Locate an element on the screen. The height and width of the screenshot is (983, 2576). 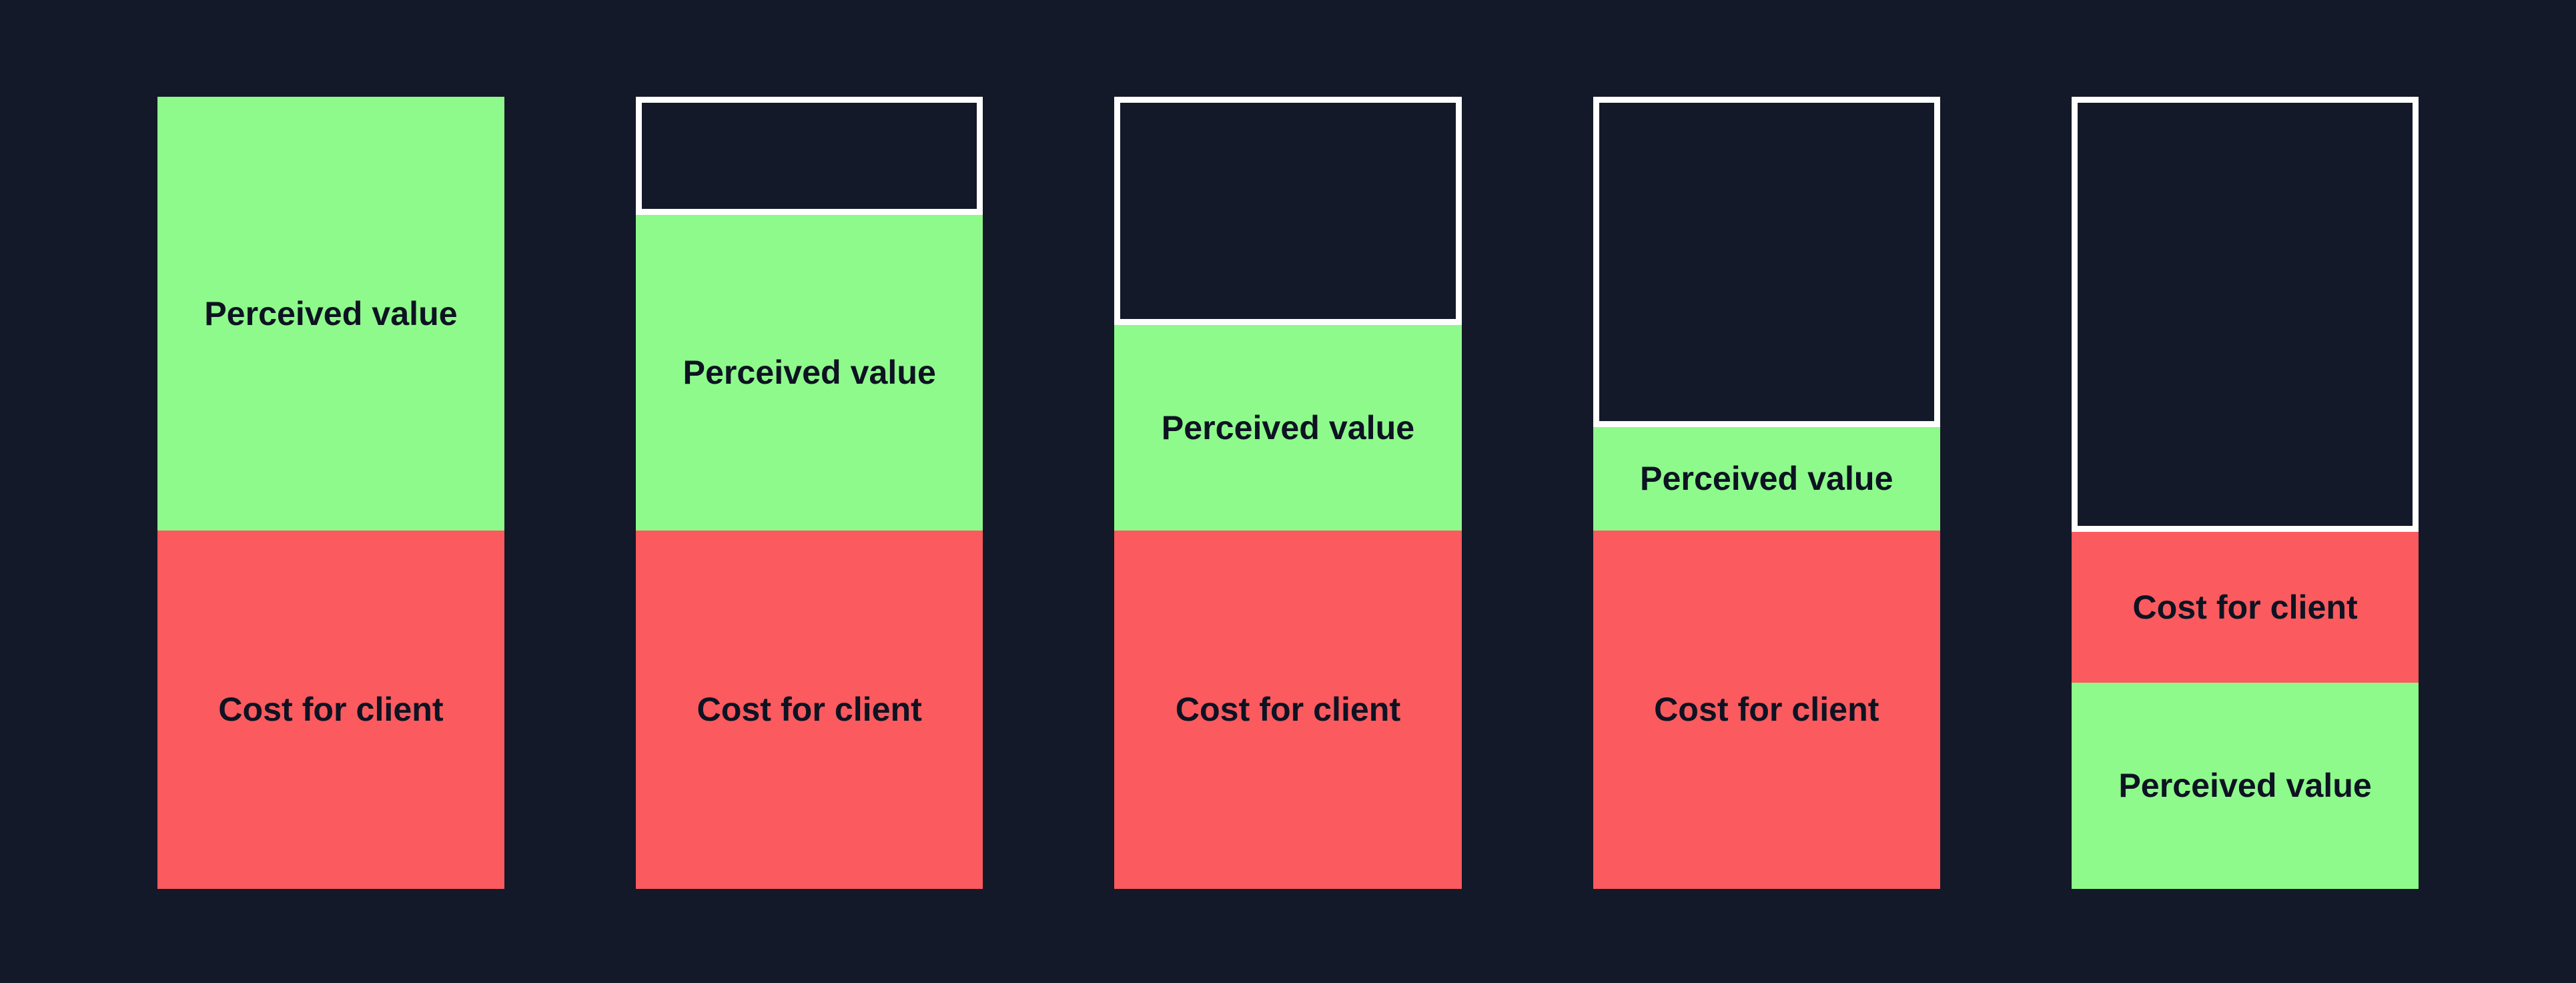
bar-column-stage-5: Cost for client Perceived value is located at coordinates (2245, 493).